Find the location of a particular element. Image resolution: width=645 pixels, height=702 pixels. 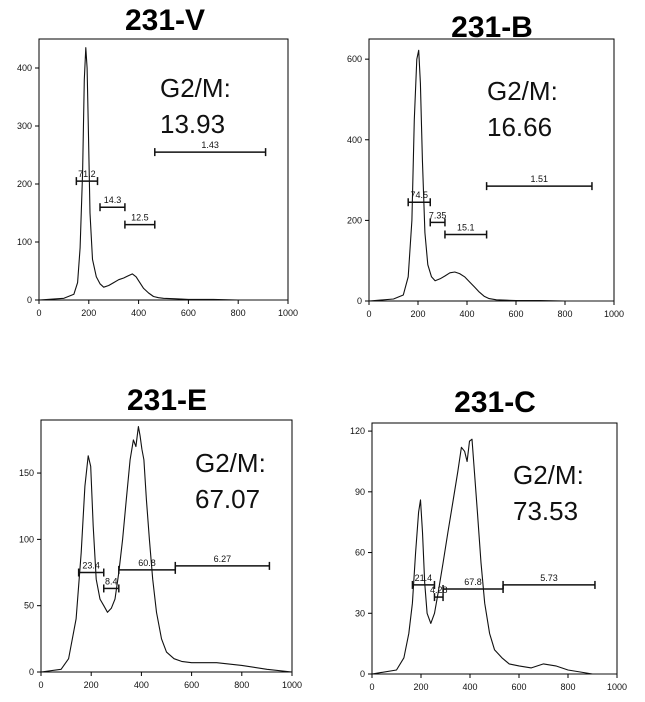

gate-label: 6.27 is located at coordinates (223, 559).